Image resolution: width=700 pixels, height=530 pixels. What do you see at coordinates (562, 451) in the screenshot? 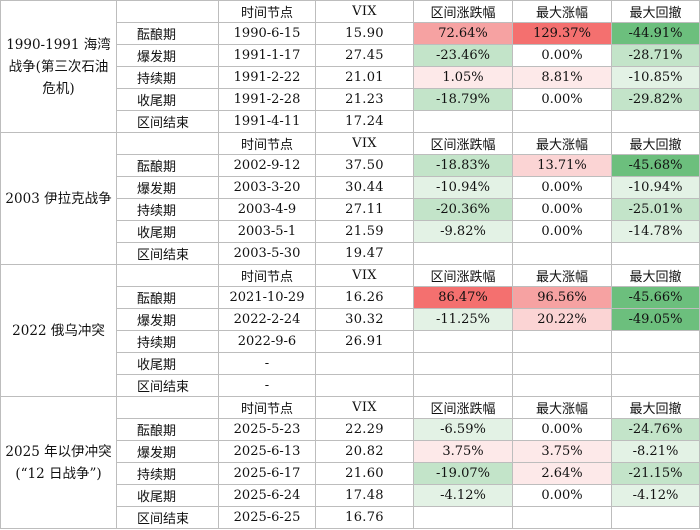
I see `max-gain-cell: 3.75%` at bounding box center [562, 451].